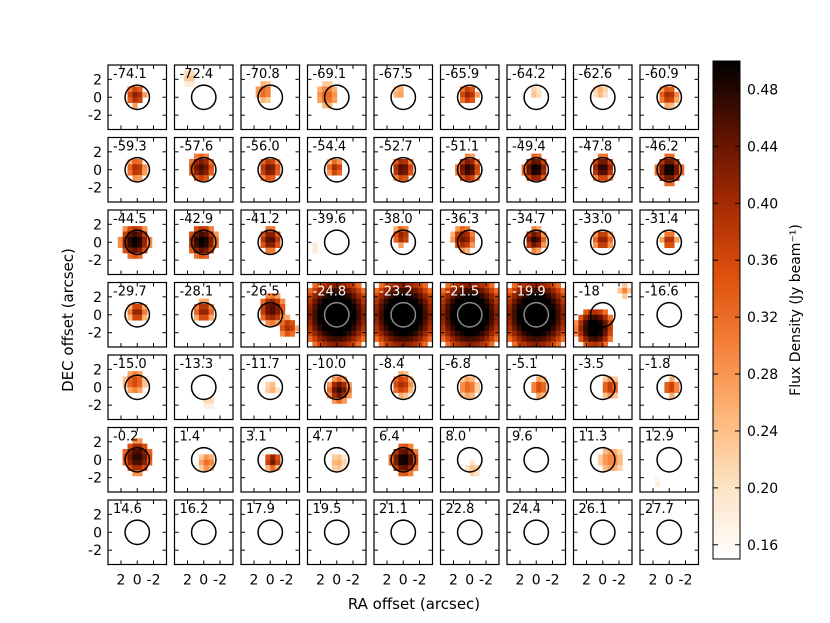  Describe the element at coordinates (270, 581) in the screenshot. I see `x-tick-label: 0` at that location.